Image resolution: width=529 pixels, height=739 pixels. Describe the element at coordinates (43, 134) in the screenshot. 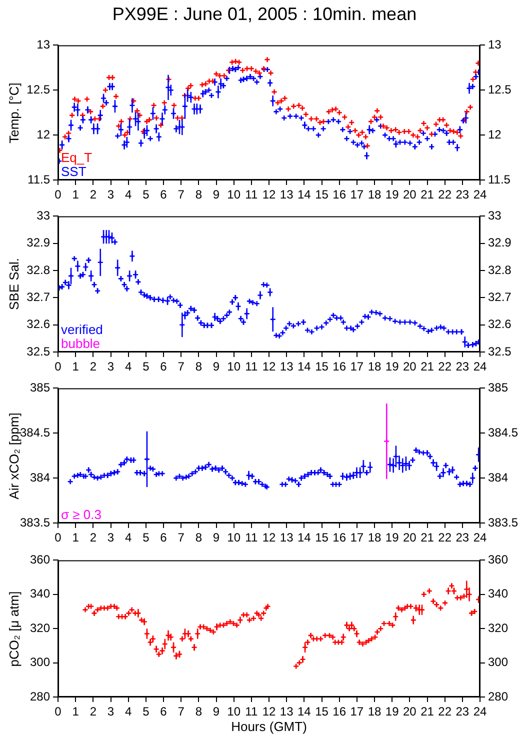

I see `y-tick-label: 12` at that location.